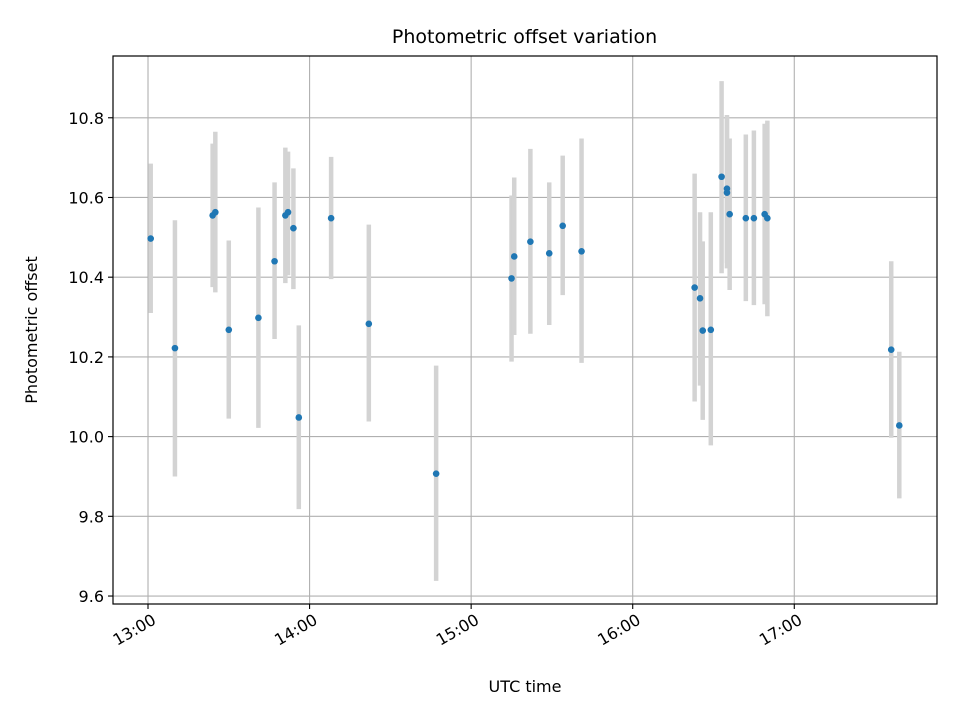  I want to click on y-tick-label: 10.8, so click(86, 118).